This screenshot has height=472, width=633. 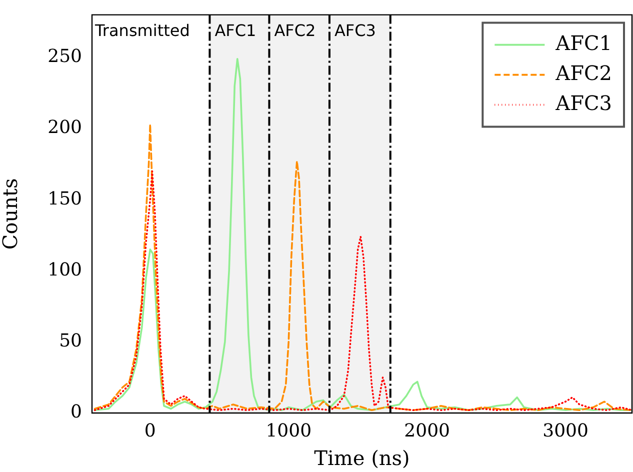 I want to click on y-axis-title: Counts, so click(x=11, y=214).